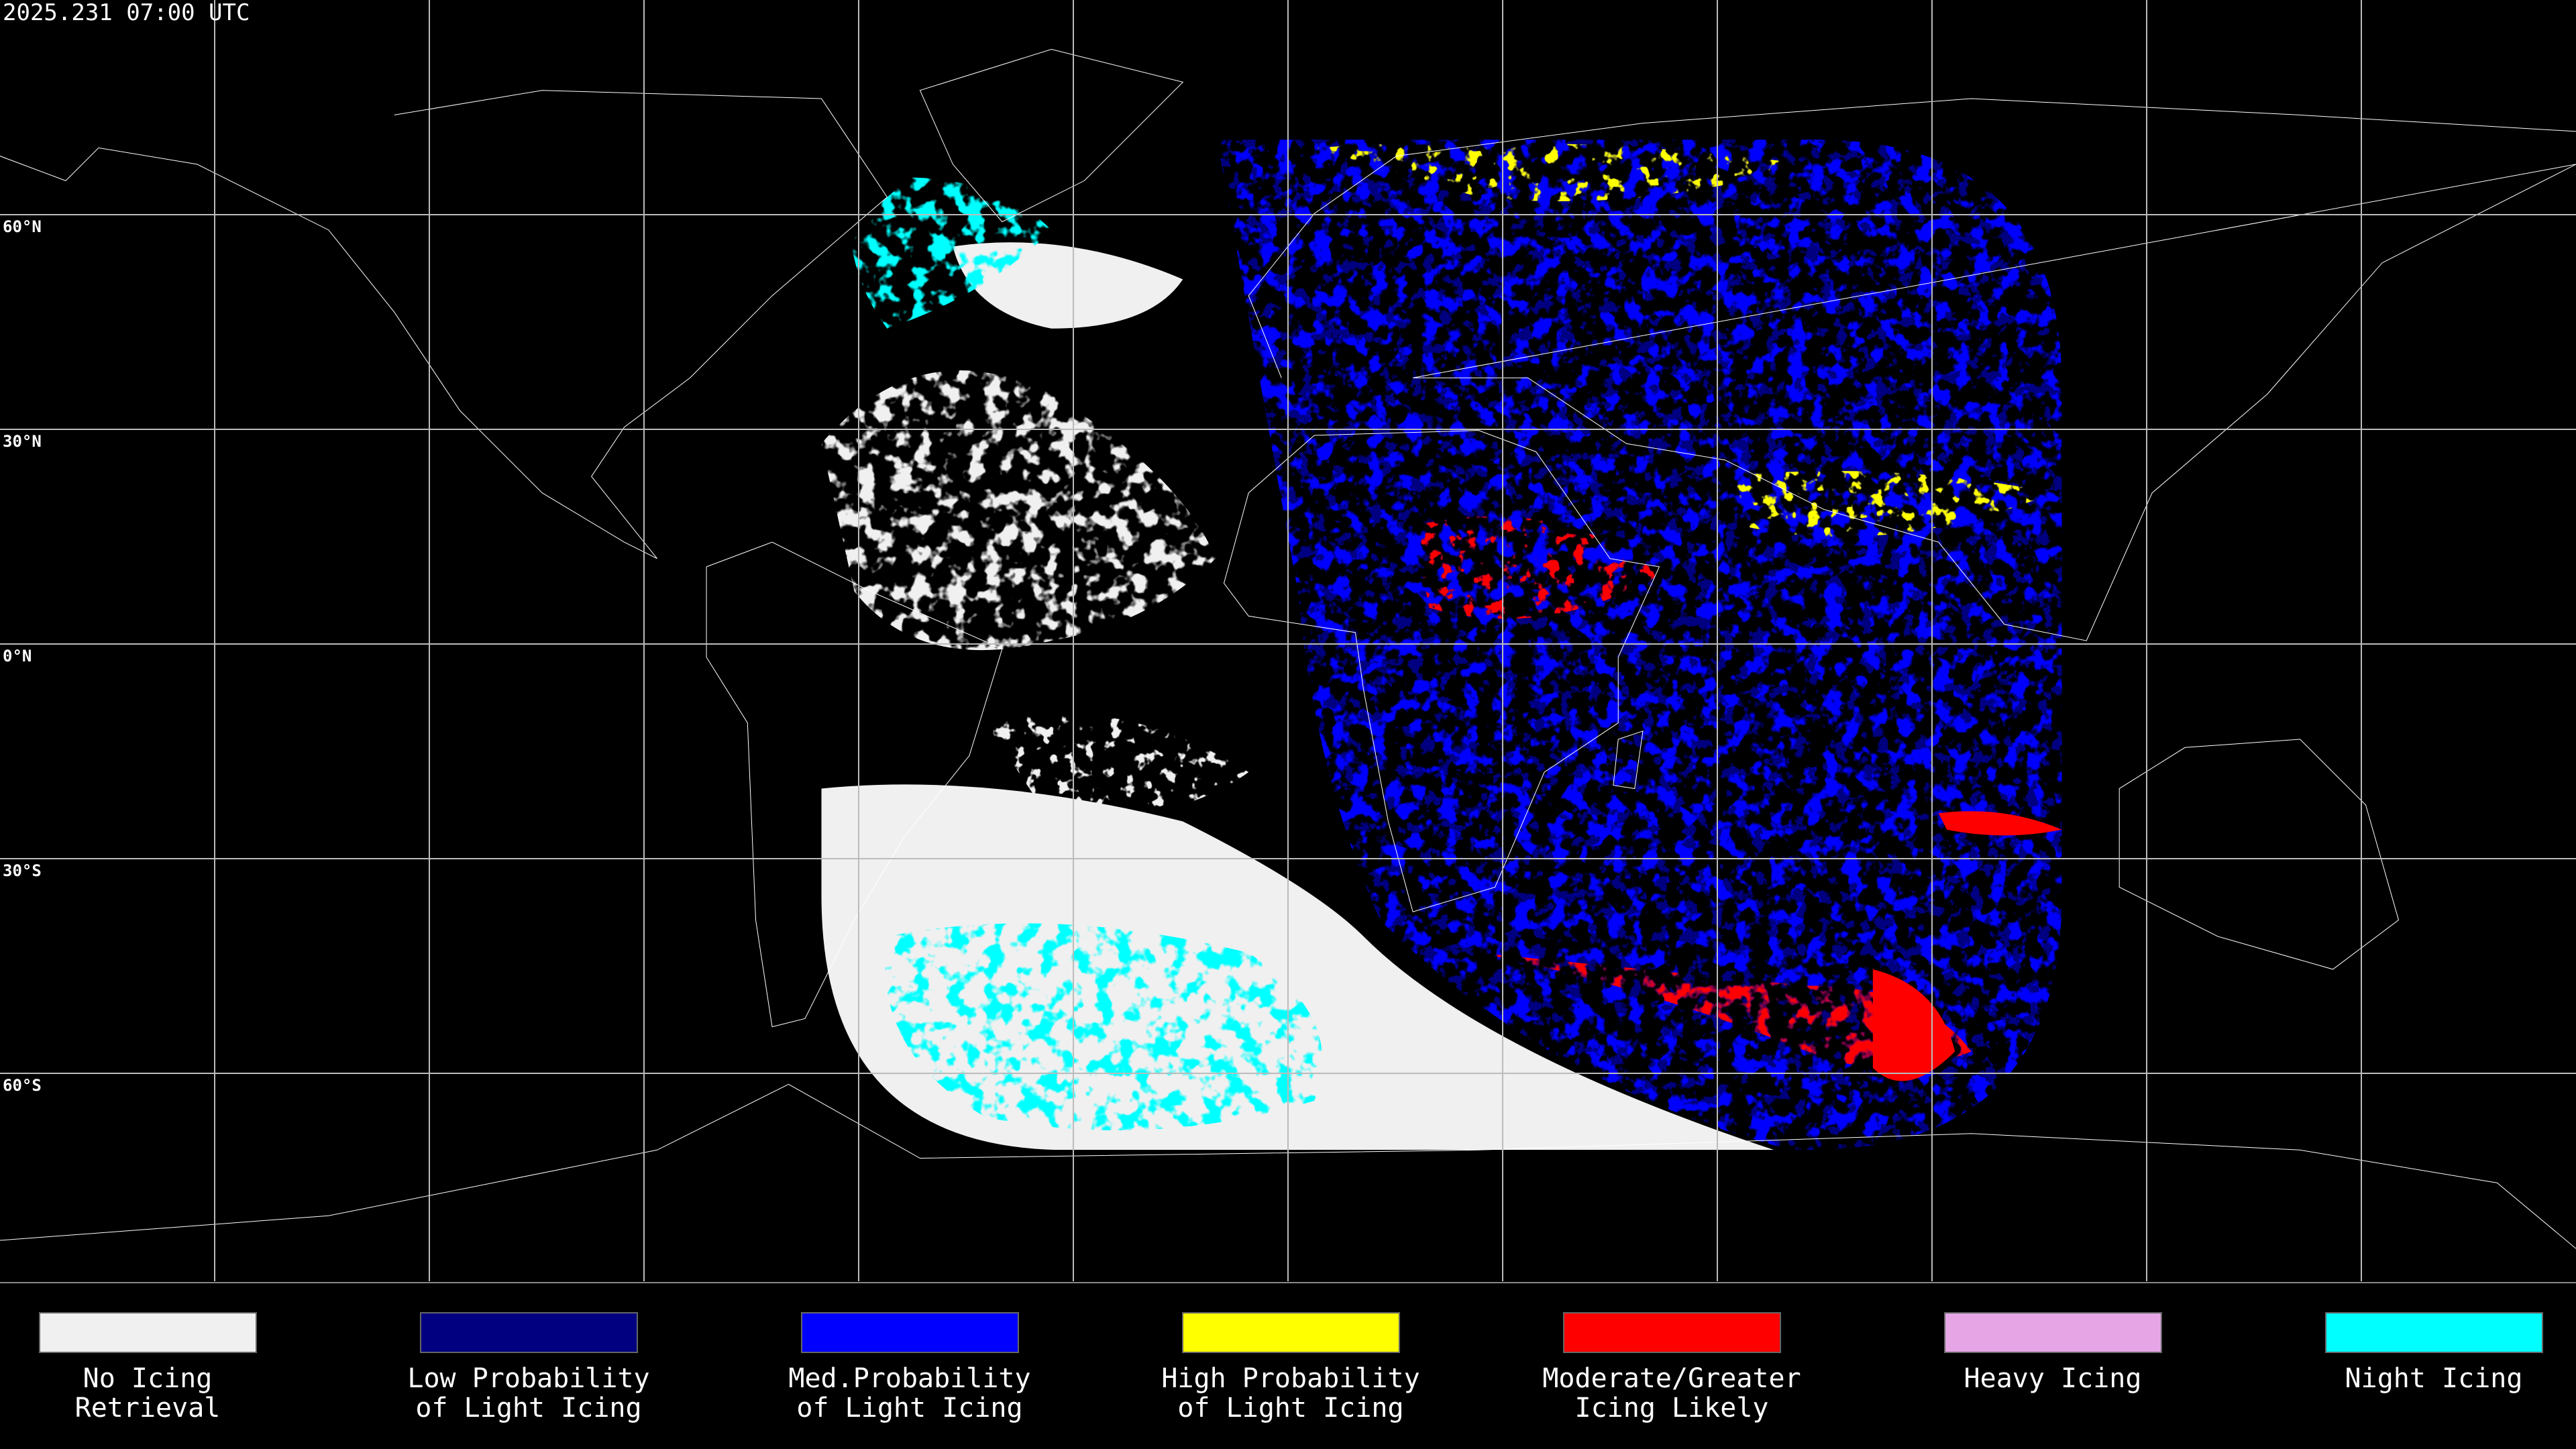 Image resolution: width=2576 pixels, height=1449 pixels. What do you see at coordinates (126, 13) in the screenshot?
I see `timestamp: 2025.231 07:00 UTC` at bounding box center [126, 13].